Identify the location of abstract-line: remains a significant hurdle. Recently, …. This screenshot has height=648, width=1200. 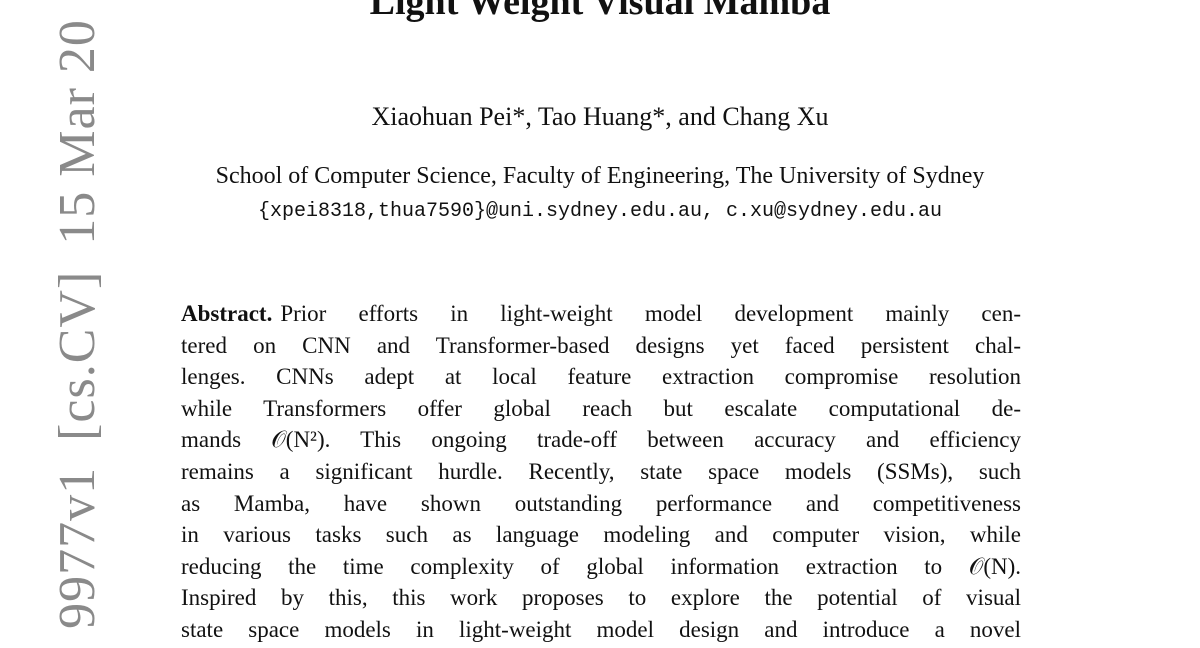
(601, 471).